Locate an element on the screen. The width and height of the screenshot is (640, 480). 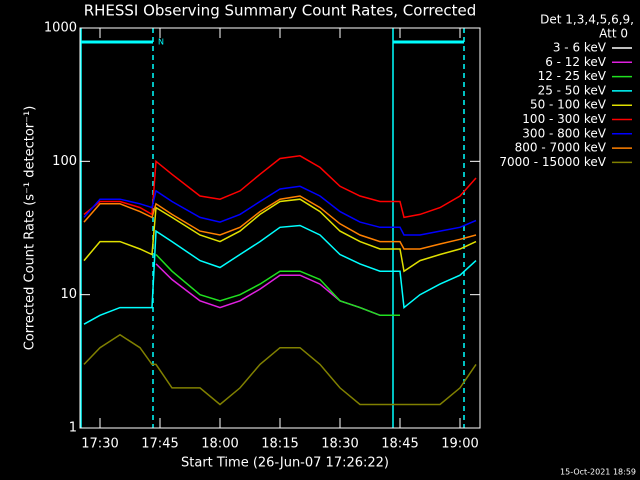
x-tick-label: 18:00 is located at coordinates (219, 444).